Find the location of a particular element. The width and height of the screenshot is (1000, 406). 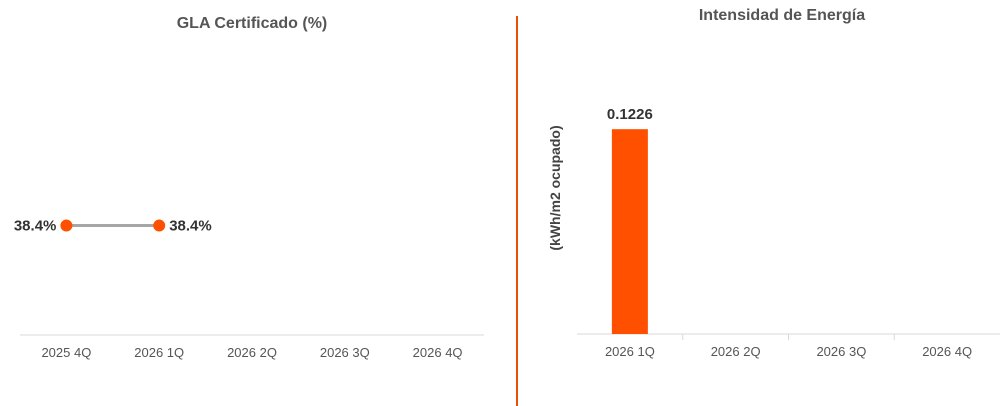

gla-tick-label: 2026 2Q is located at coordinates (252, 352).